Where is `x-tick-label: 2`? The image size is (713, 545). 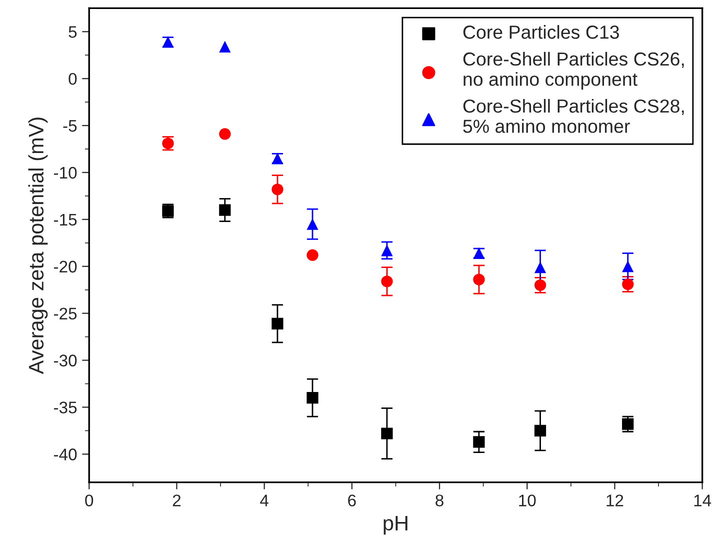 x-tick-label: 2 is located at coordinates (176, 500).